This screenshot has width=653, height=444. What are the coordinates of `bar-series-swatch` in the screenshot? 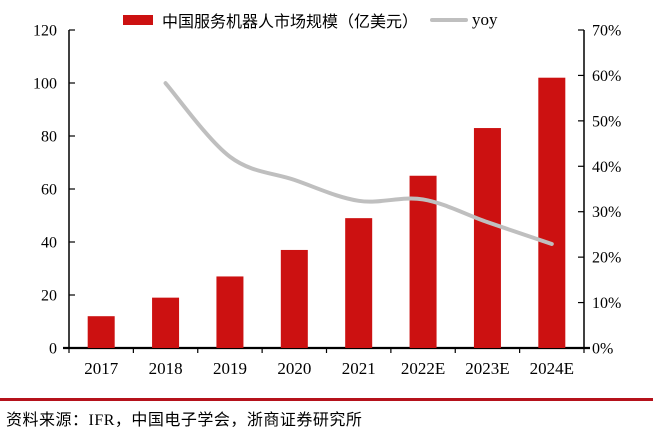 It's located at (138, 20).